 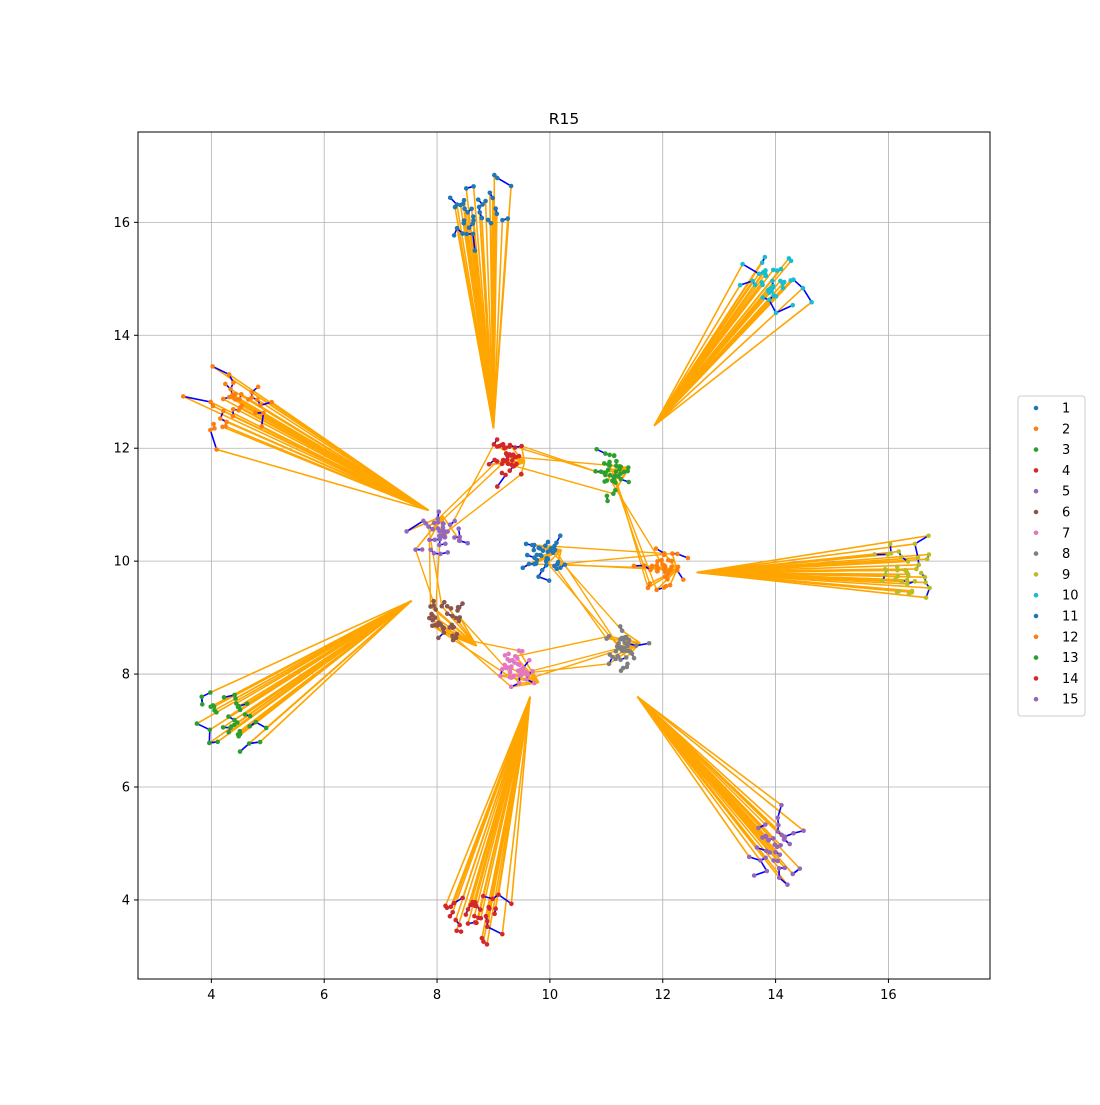 What do you see at coordinates (550, 995) in the screenshot?
I see `x-tick-label: 10` at bounding box center [550, 995].